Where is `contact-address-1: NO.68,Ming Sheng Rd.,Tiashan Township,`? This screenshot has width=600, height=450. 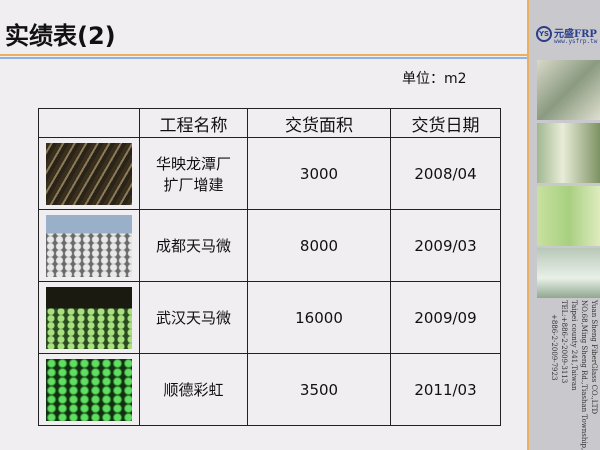 contact-address-1: NO.68,Ming Sheng Rd.,Tiashan Township, is located at coordinates (584, 375).